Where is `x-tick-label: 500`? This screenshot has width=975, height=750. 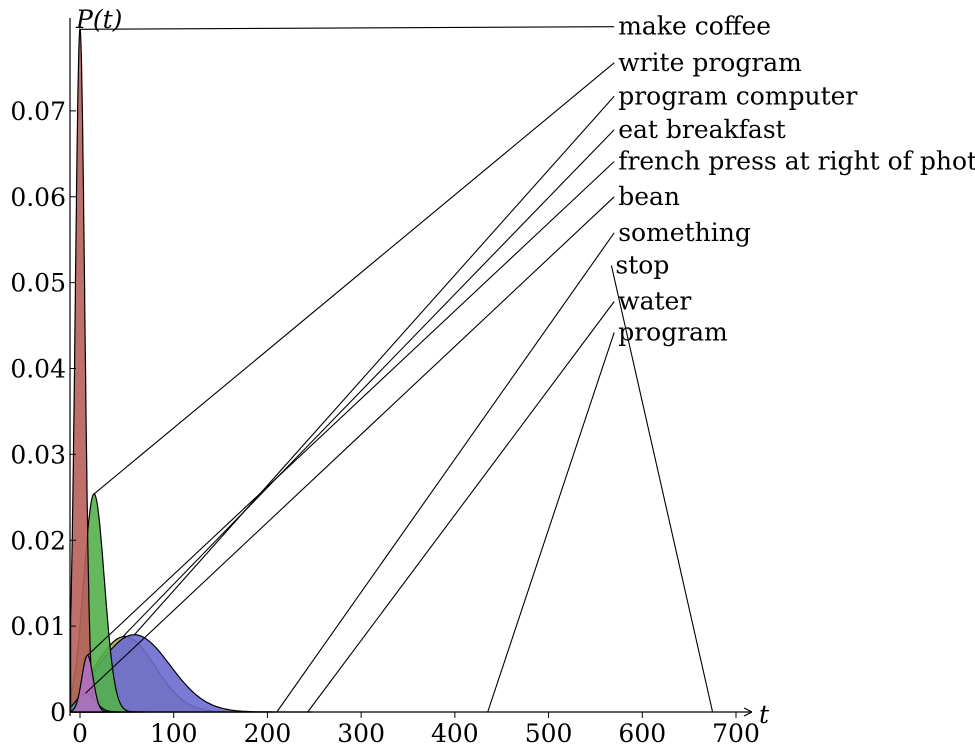
x-tick-label: 500 is located at coordinates (549, 732).